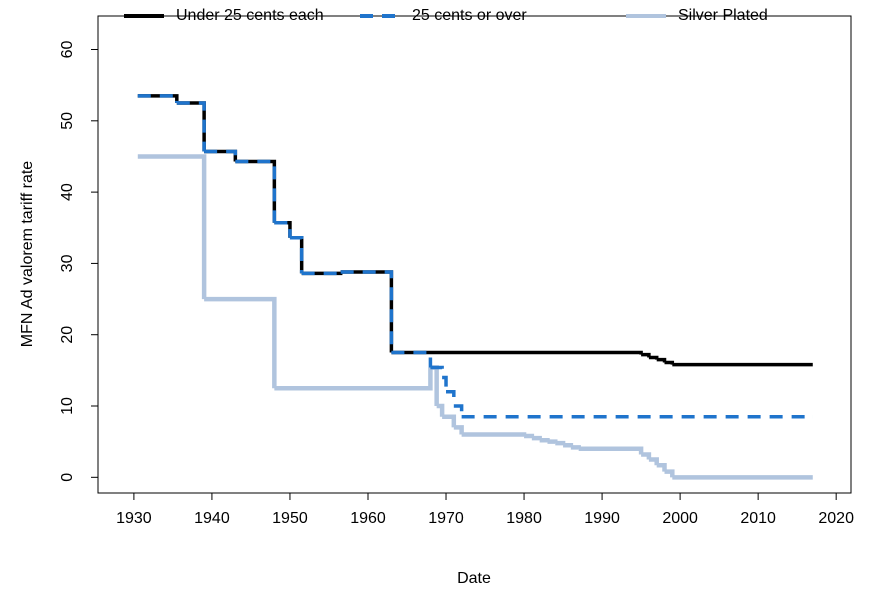 This screenshot has width=872, height=590. What do you see at coordinates (67, 50) in the screenshot?
I see `y-tick-label: 60` at bounding box center [67, 50].